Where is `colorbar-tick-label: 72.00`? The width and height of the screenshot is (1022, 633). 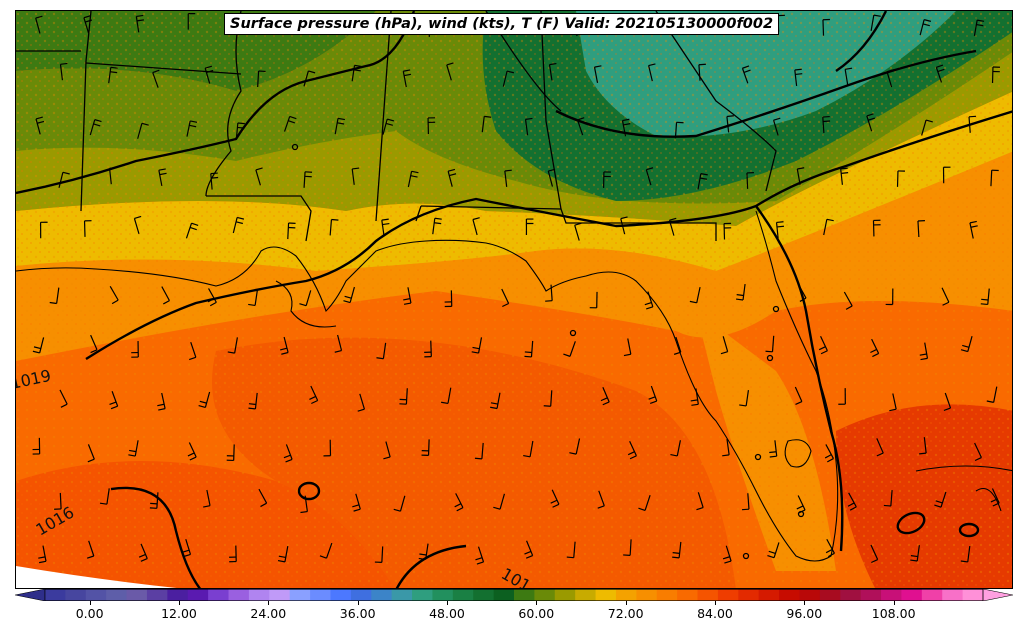 colorbar-tick-label: 72.00 is located at coordinates (625, 613).